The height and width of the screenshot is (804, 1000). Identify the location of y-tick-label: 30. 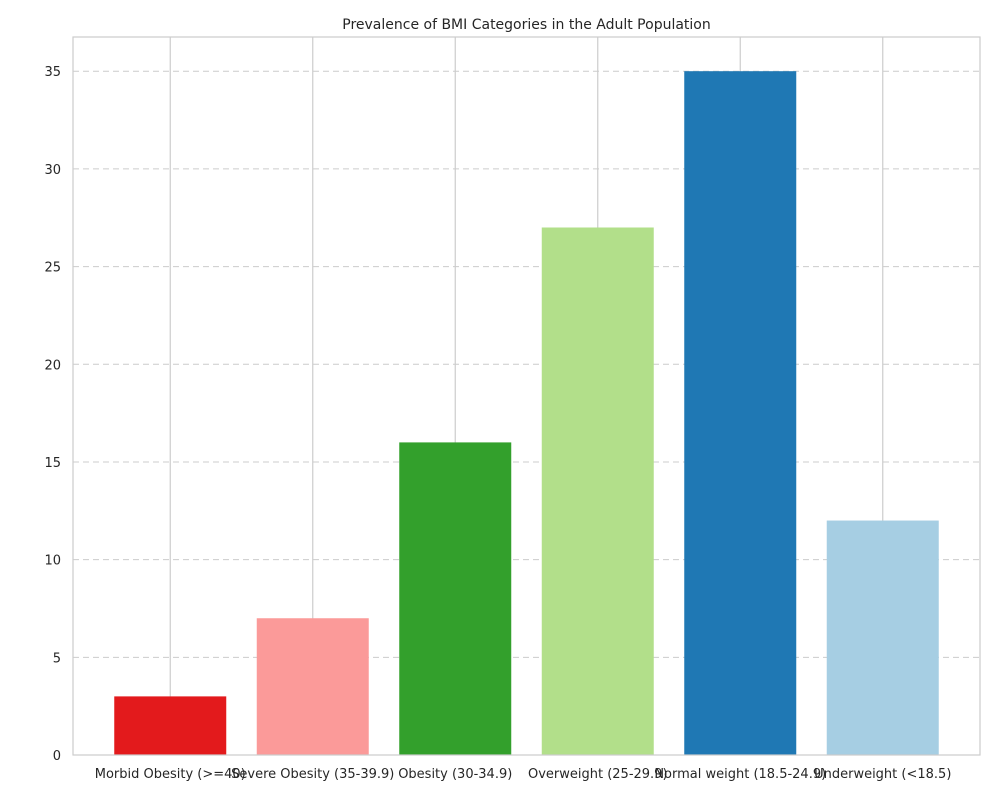
(52, 170).